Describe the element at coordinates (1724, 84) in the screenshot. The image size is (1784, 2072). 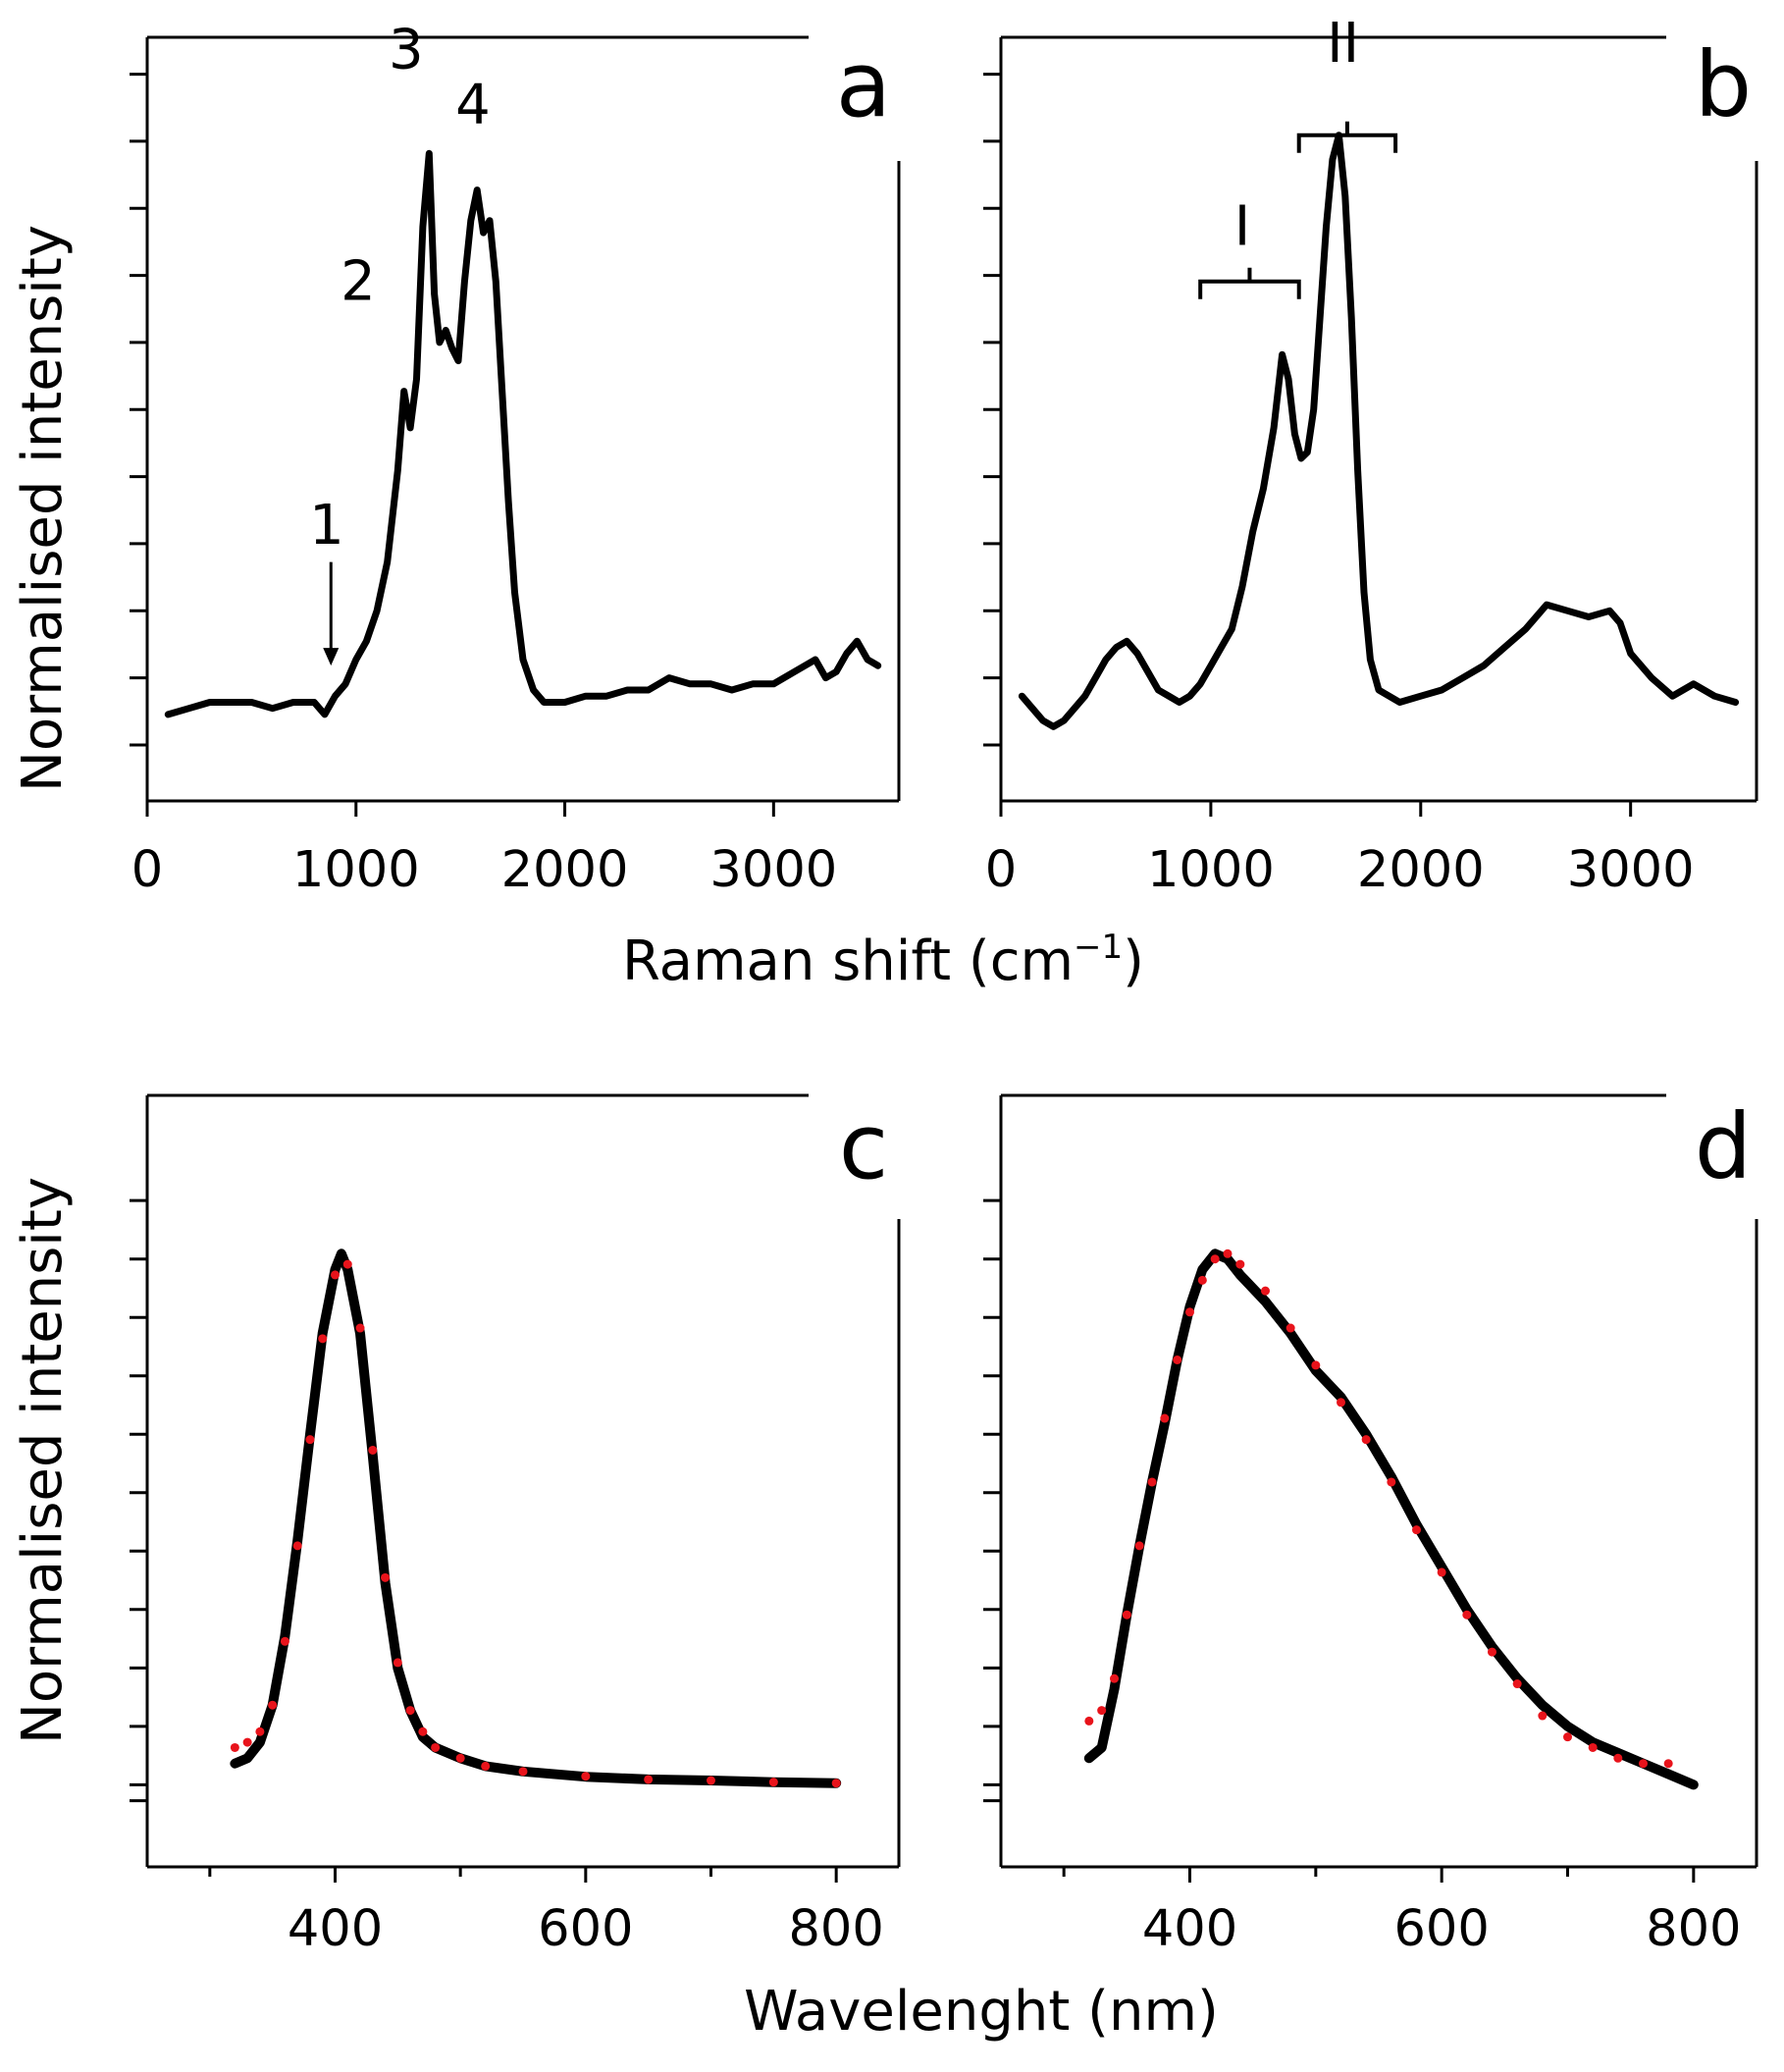
I see `panel-letter: b` at that location.